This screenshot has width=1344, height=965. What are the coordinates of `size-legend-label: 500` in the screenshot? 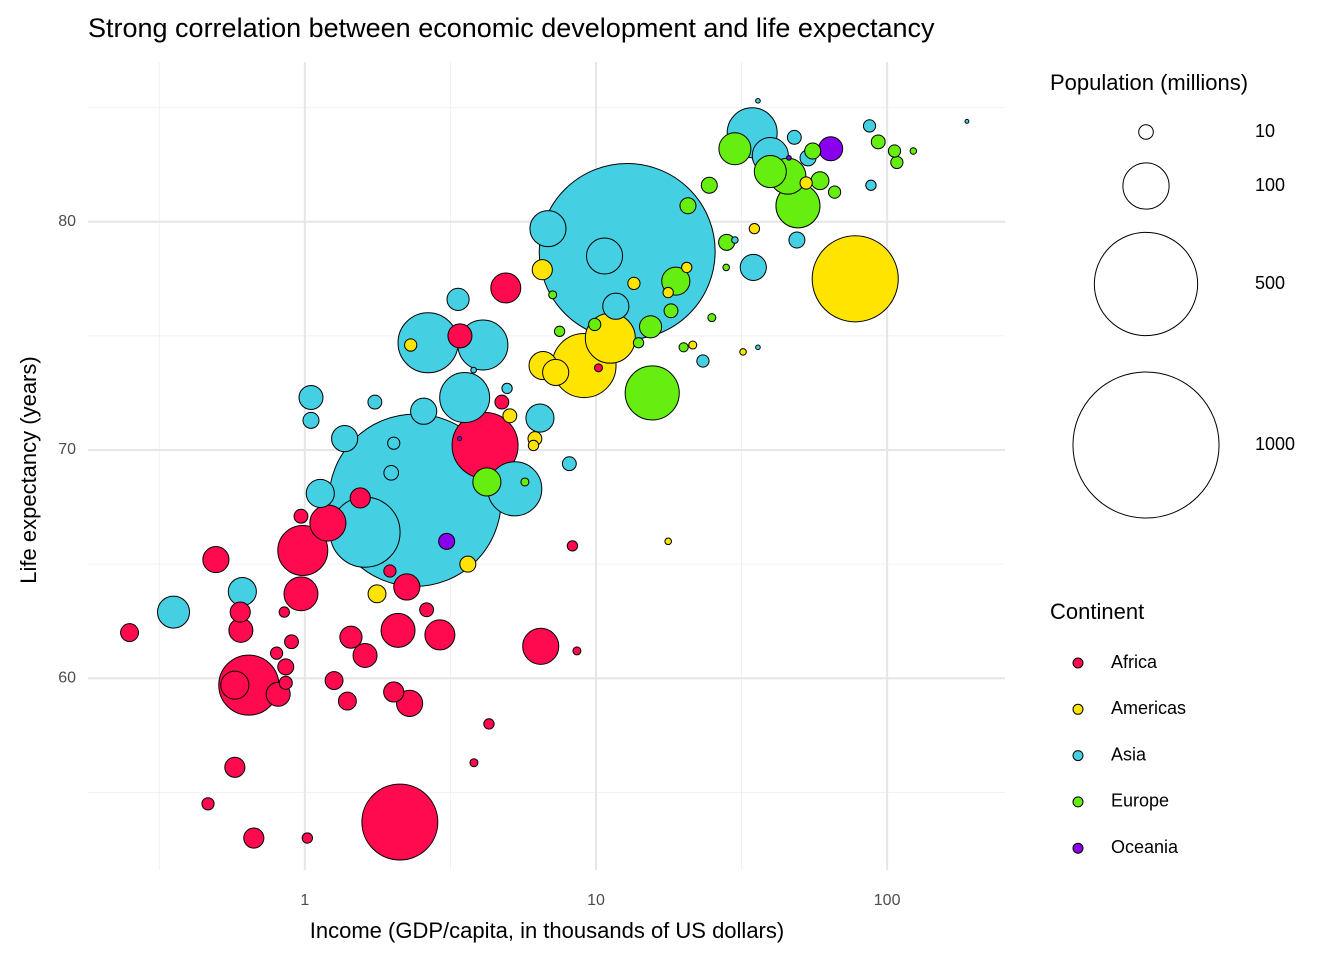 It's located at (1270, 283).